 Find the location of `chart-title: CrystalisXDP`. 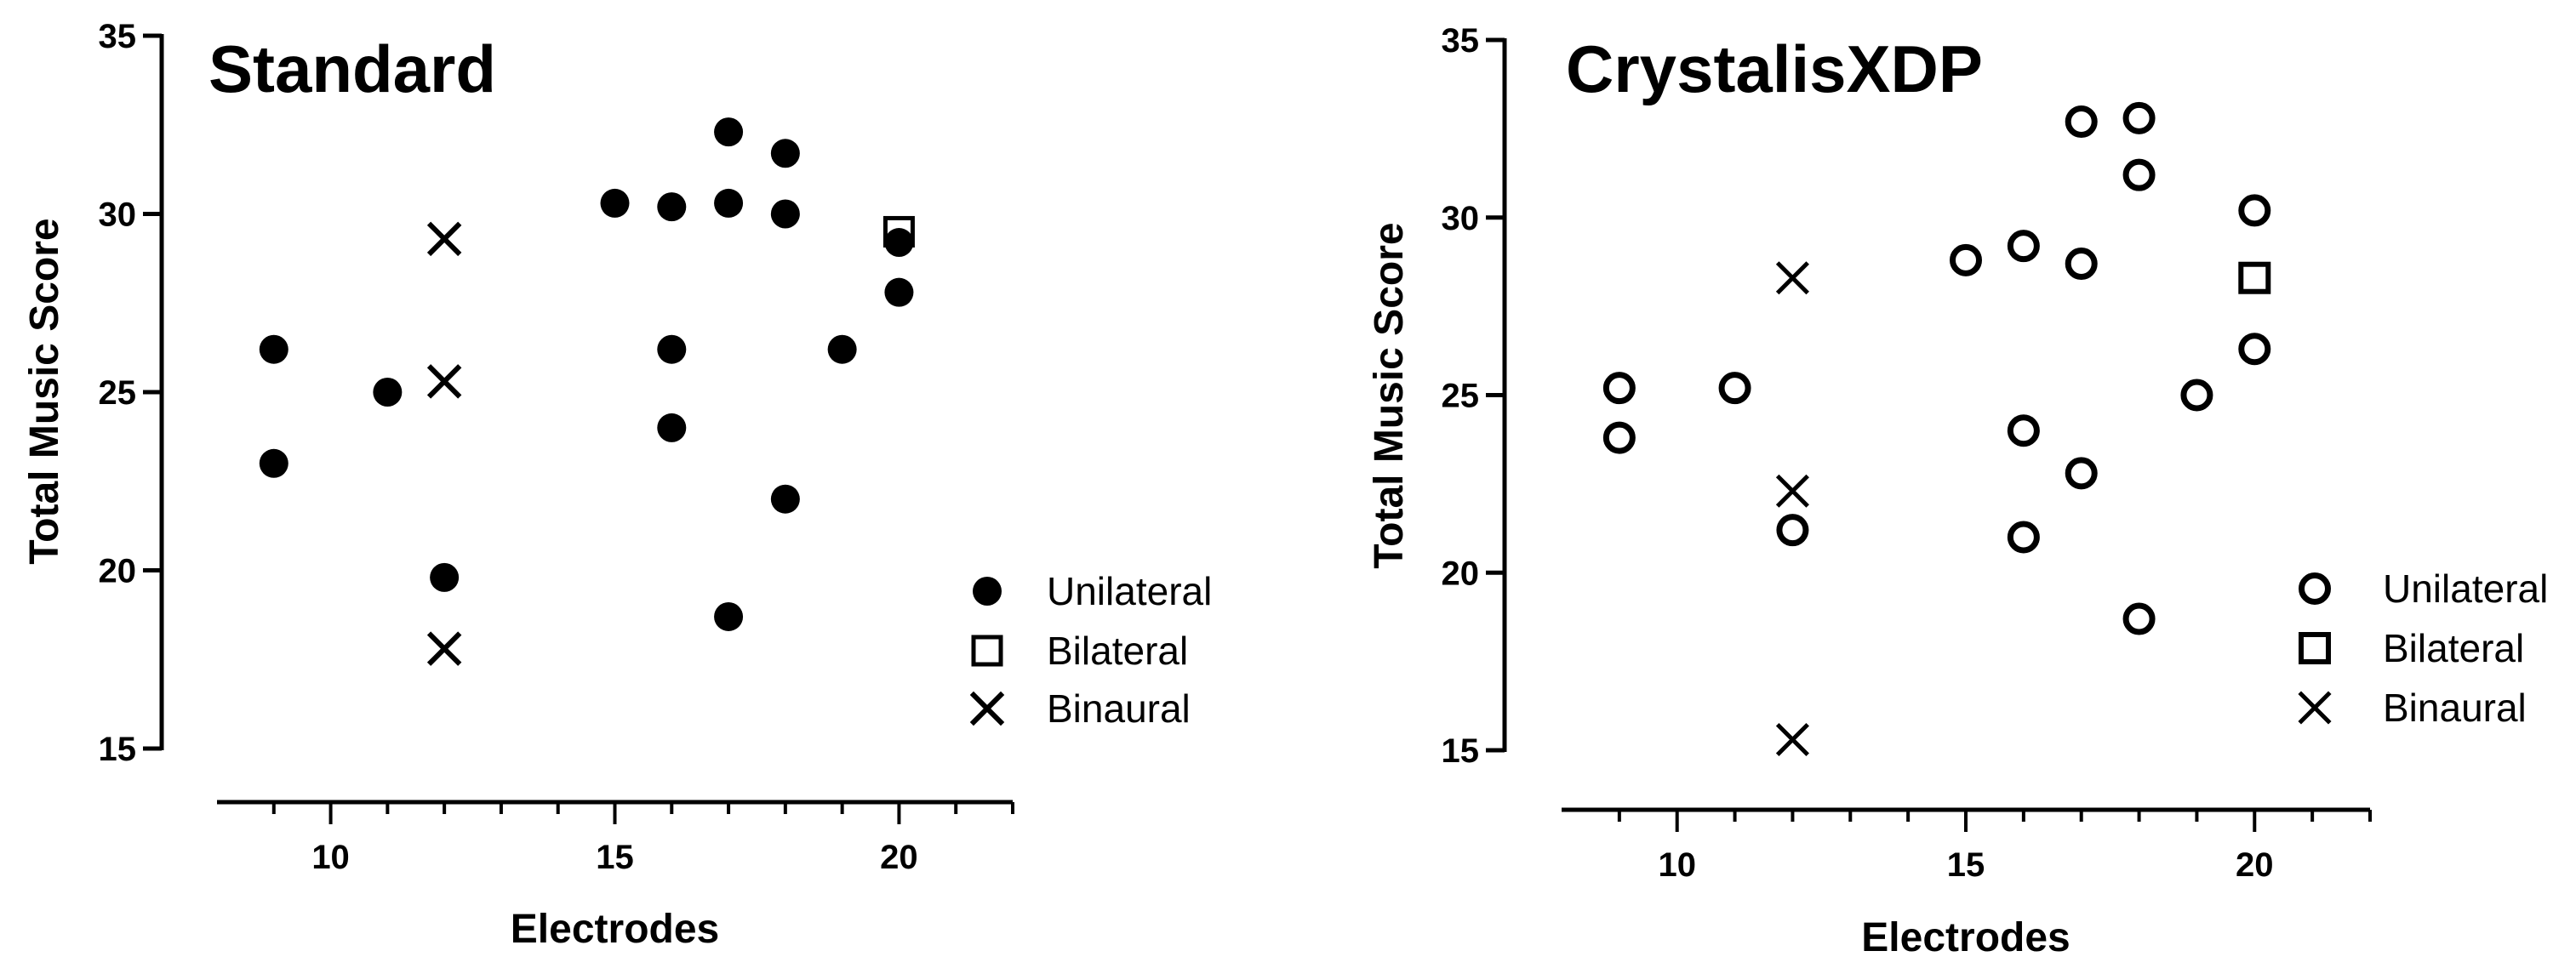

chart-title: CrystalisXDP is located at coordinates (1774, 68).